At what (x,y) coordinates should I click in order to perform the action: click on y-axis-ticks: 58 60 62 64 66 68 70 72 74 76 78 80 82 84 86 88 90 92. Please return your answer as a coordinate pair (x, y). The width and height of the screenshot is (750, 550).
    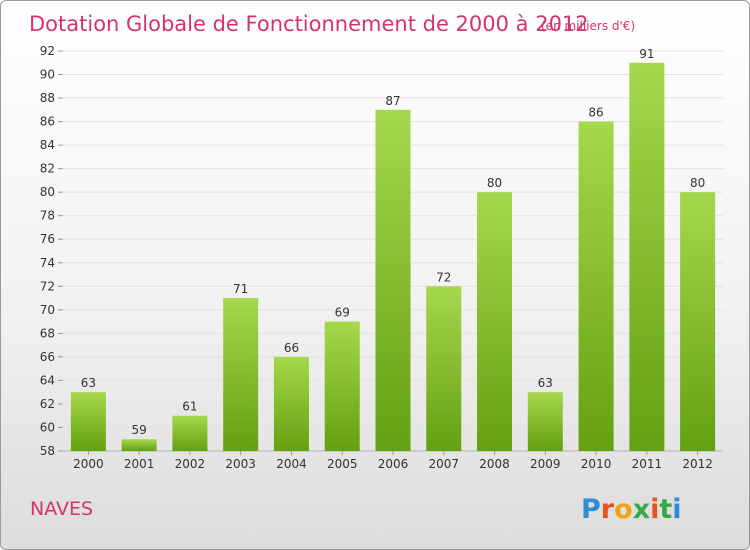
    Looking at the image, I should click on (51, 251).